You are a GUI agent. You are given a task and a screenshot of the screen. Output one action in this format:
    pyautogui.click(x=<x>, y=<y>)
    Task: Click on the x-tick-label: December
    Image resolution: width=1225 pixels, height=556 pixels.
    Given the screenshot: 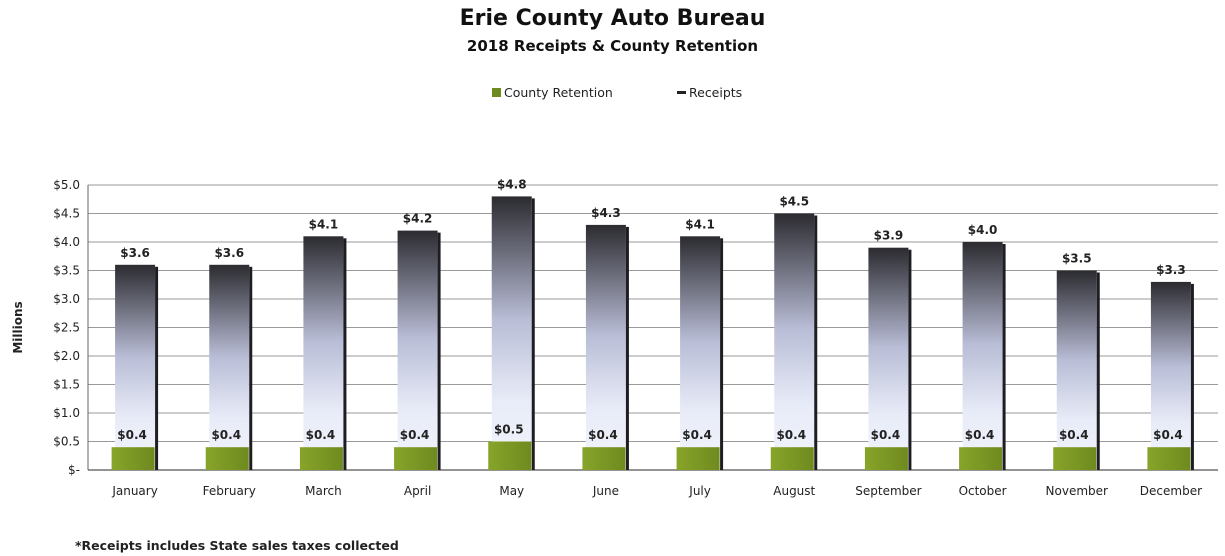 What is the action you would take?
    pyautogui.click(x=1171, y=491)
    